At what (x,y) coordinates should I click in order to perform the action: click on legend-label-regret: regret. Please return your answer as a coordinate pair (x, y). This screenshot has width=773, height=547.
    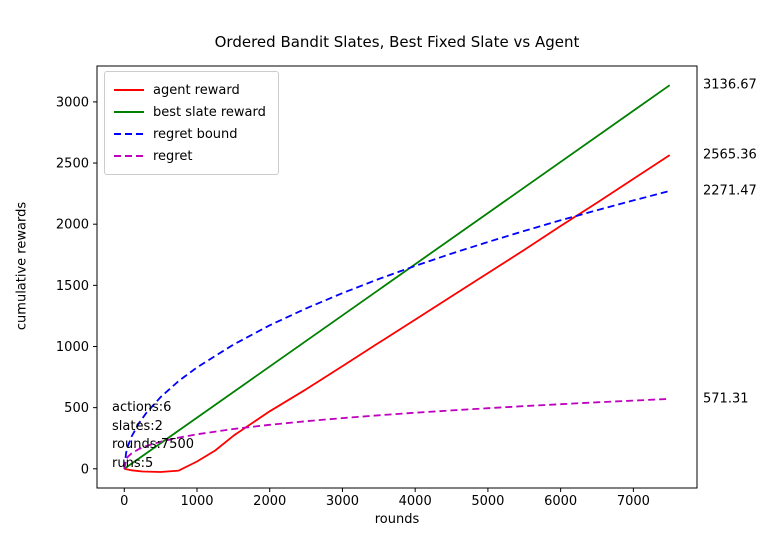
    Looking at the image, I should click on (173, 156).